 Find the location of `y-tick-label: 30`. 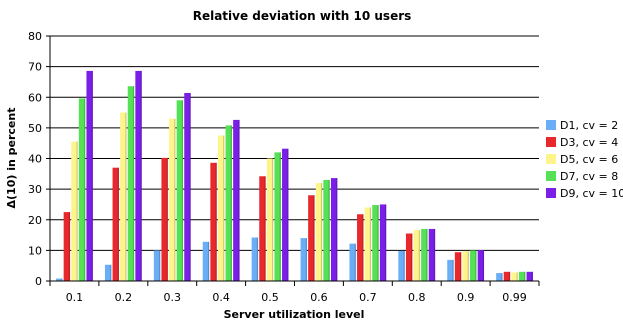

y-tick-label: 30 is located at coordinates (35, 189).